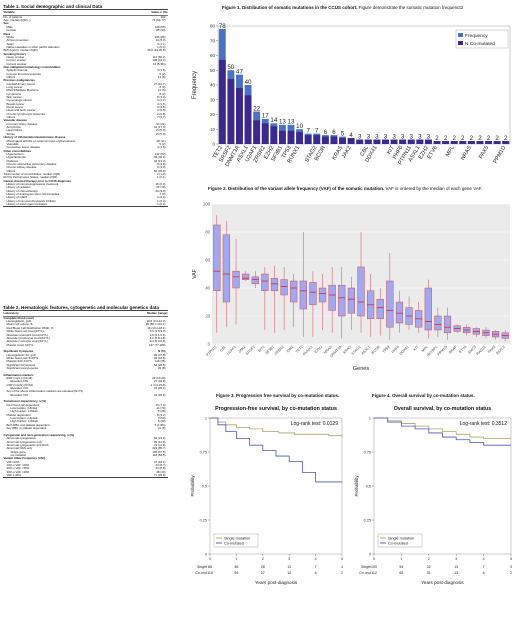  What do you see at coordinates (163, 17) in the screenshot?
I see `row-value: 262` at bounding box center [163, 17].